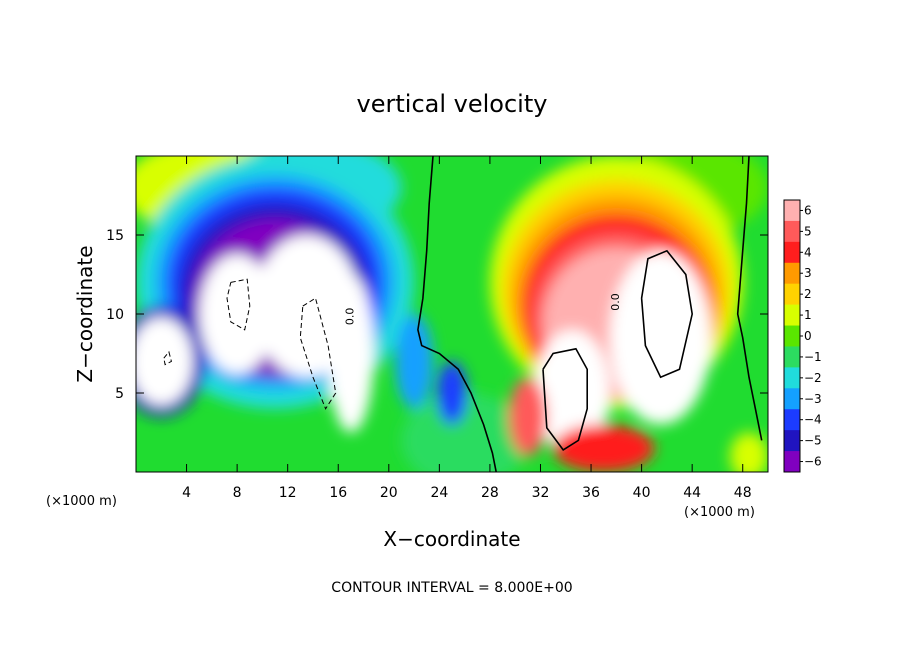 The image size is (904, 654). What do you see at coordinates (808, 273) in the screenshot?
I see `colorbar-label: 3` at bounding box center [808, 273].